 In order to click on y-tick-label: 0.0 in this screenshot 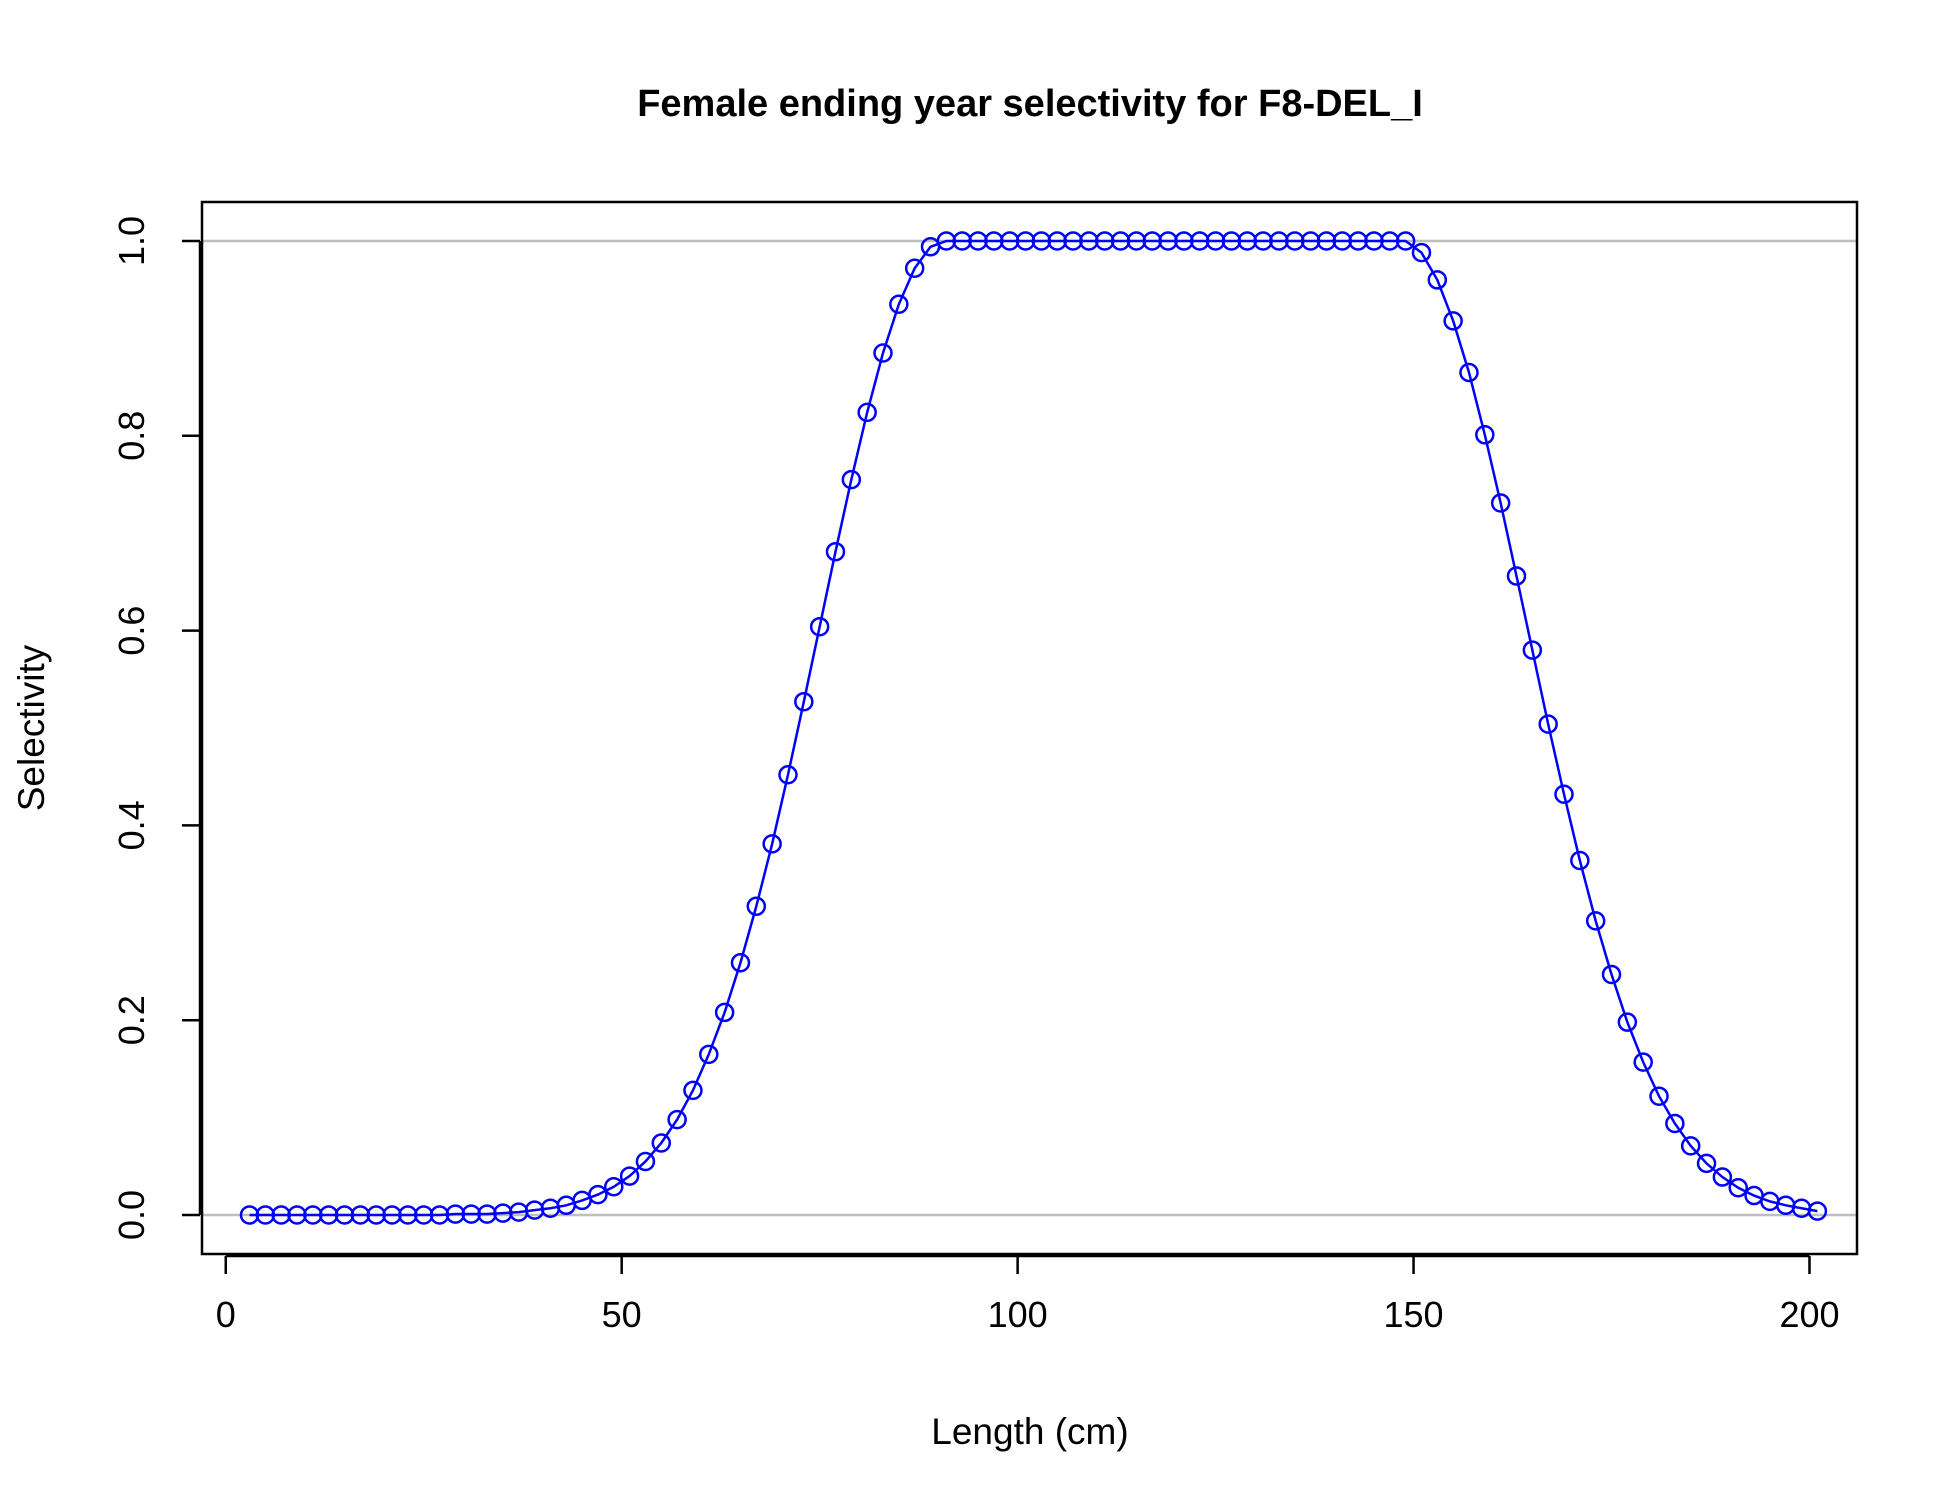, I will do `click(131, 1215)`.